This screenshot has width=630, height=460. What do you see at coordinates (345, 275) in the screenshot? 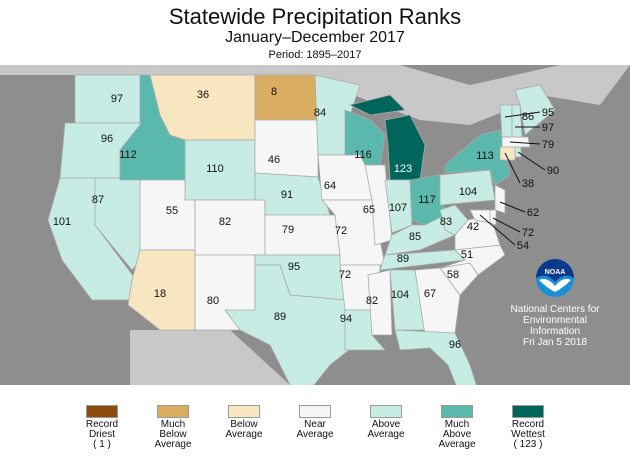
I see `rank-label-ar: 72` at bounding box center [345, 275].